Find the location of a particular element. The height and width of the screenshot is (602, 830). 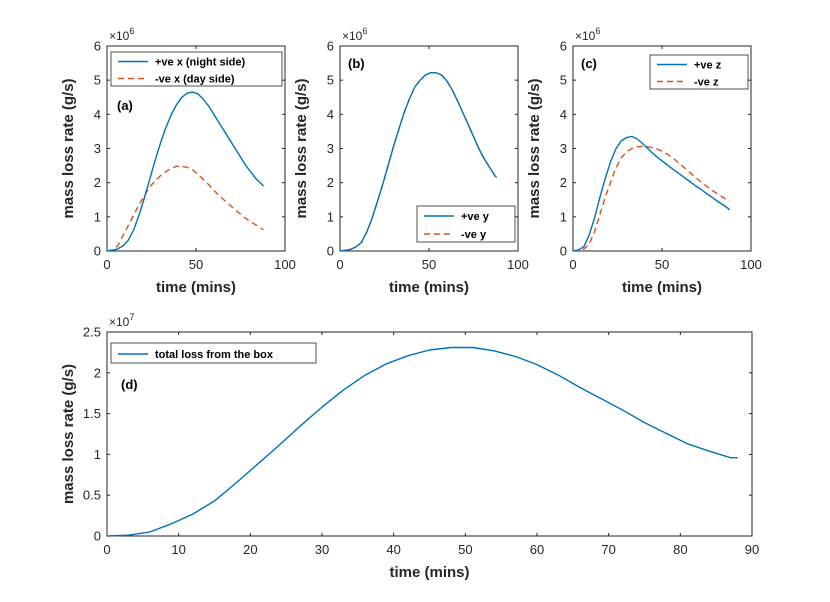

legend: +ve z -ve z is located at coordinates (699, 72).